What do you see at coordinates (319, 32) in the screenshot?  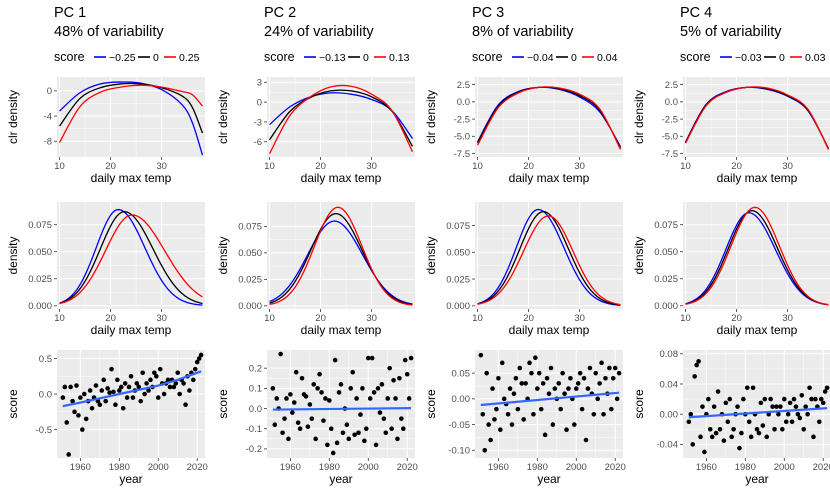 I see `panel-variability-title: 24% of variability` at bounding box center [319, 32].